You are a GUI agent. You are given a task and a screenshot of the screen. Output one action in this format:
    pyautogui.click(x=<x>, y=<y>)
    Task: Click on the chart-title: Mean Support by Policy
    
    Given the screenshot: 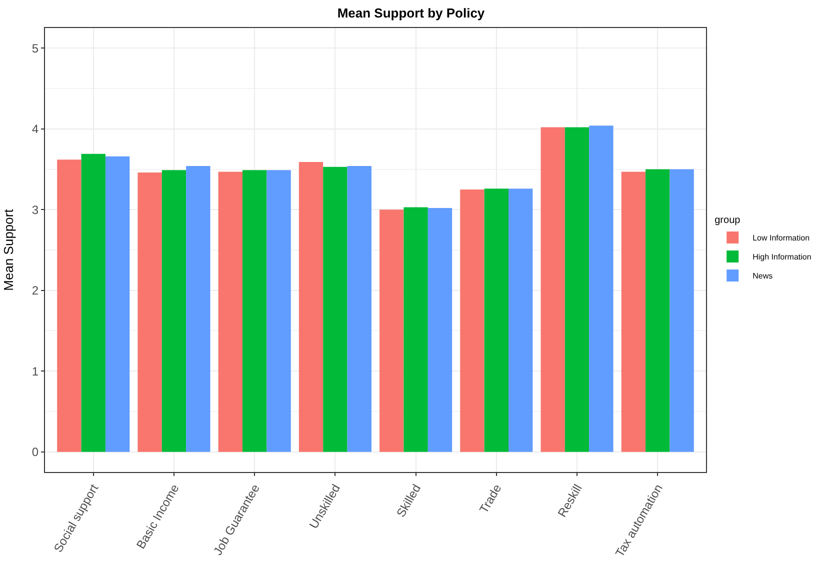 What is the action you would take?
    pyautogui.click(x=411, y=13)
    